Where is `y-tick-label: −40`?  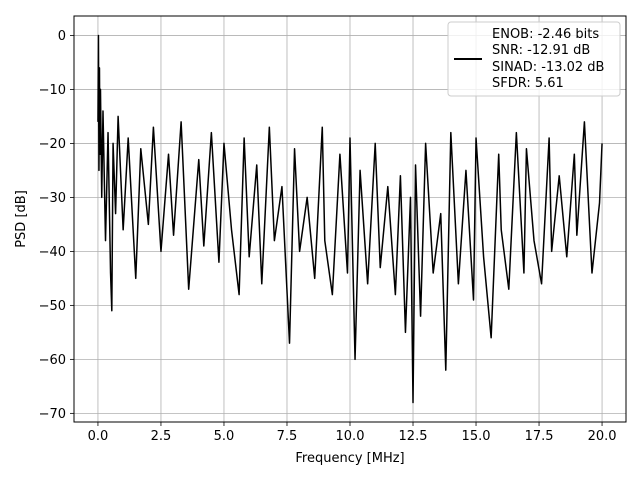
y-tick-label: −40 is located at coordinates (52, 252).